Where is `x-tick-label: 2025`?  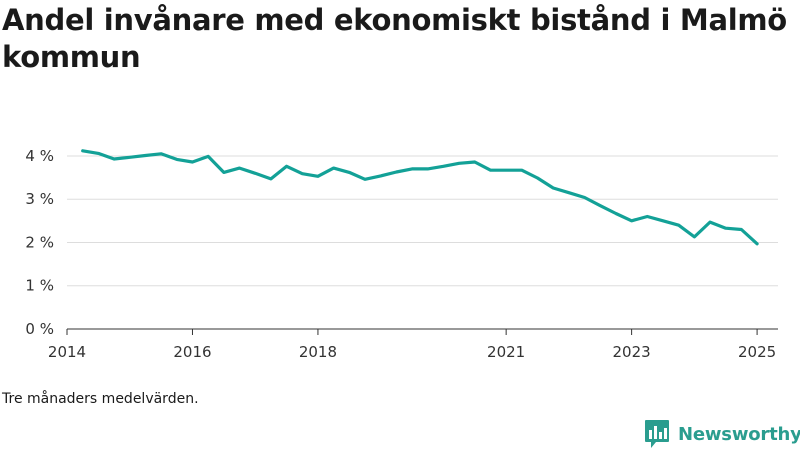 x-tick-label: 2025 is located at coordinates (757, 352).